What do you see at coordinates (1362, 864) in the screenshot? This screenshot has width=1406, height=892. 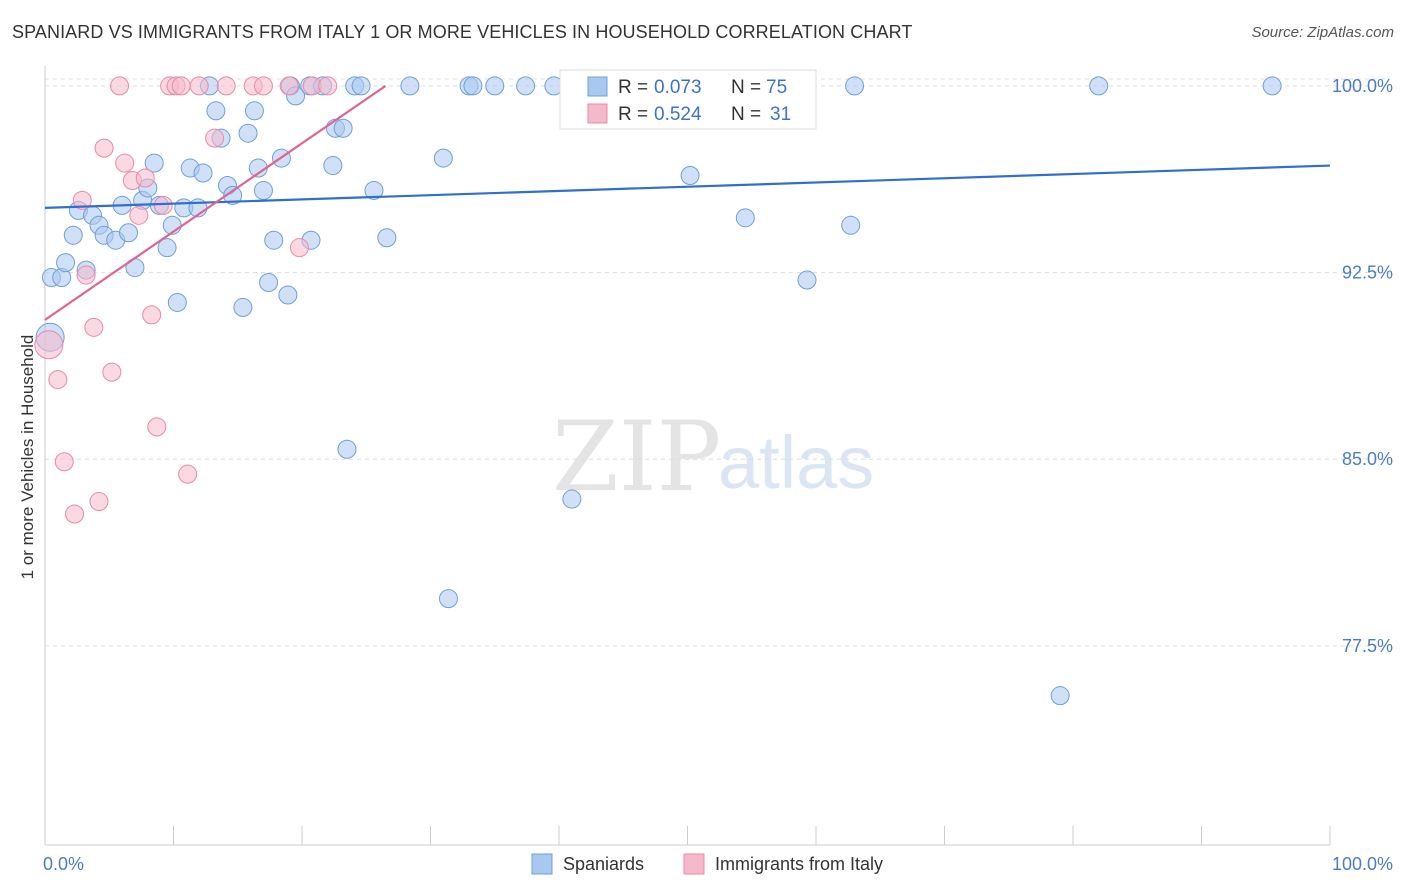 I see `x-tick-label-1: 100.0%` at bounding box center [1362, 864].